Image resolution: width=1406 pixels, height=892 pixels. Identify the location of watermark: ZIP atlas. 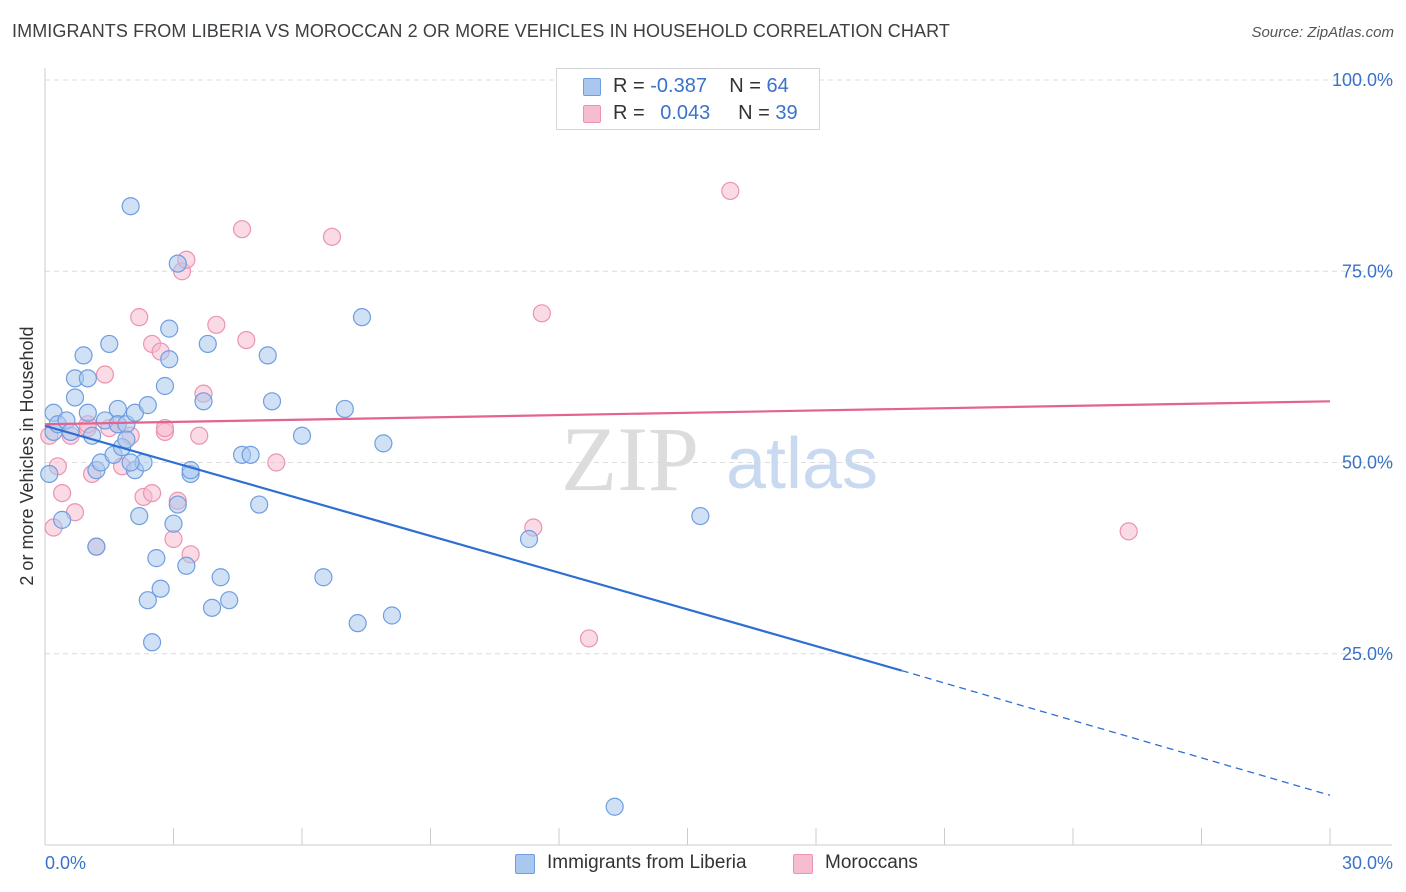
(719, 459).